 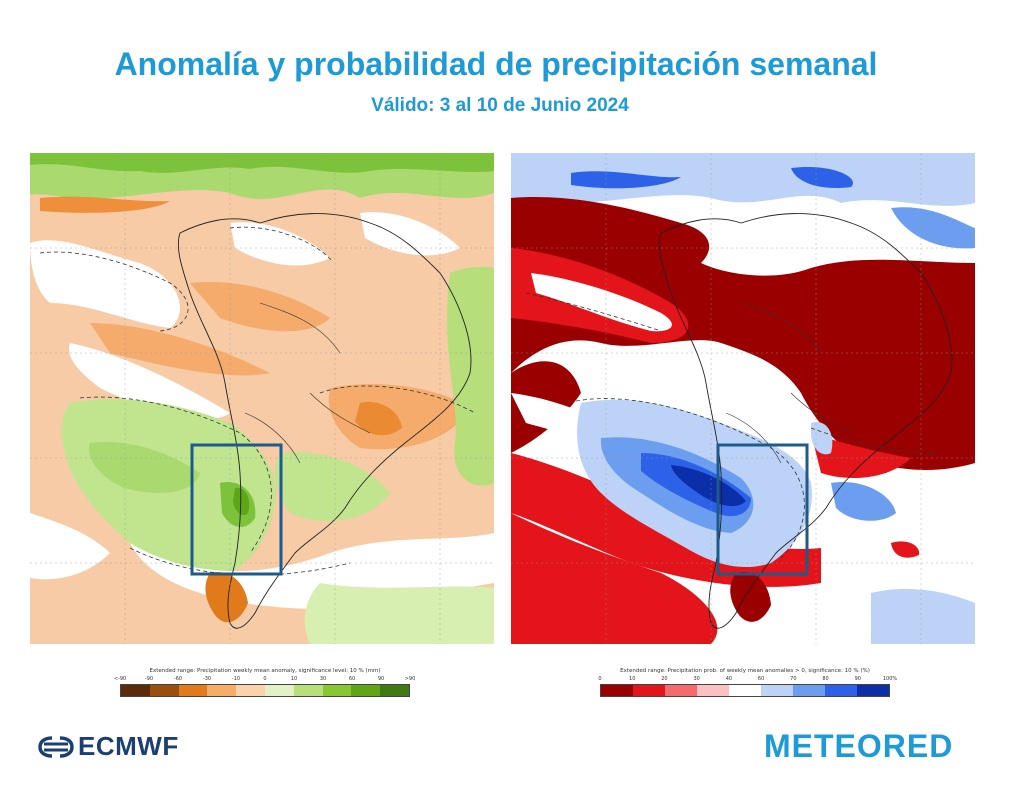 What do you see at coordinates (294, 679) in the screenshot?
I see `anomaly-legend-tick-label: 10` at bounding box center [294, 679].